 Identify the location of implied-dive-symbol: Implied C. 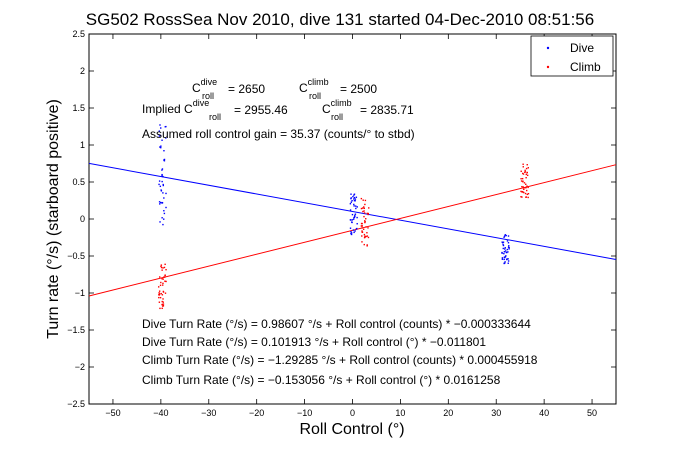
(167, 109).